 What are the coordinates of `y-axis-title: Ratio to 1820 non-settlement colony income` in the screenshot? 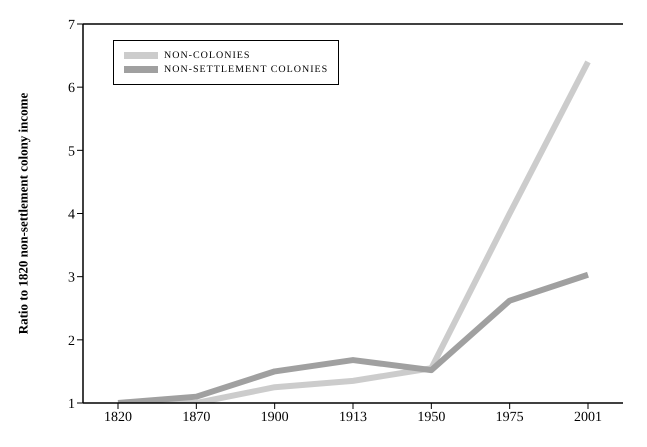 It's located at (23, 213).